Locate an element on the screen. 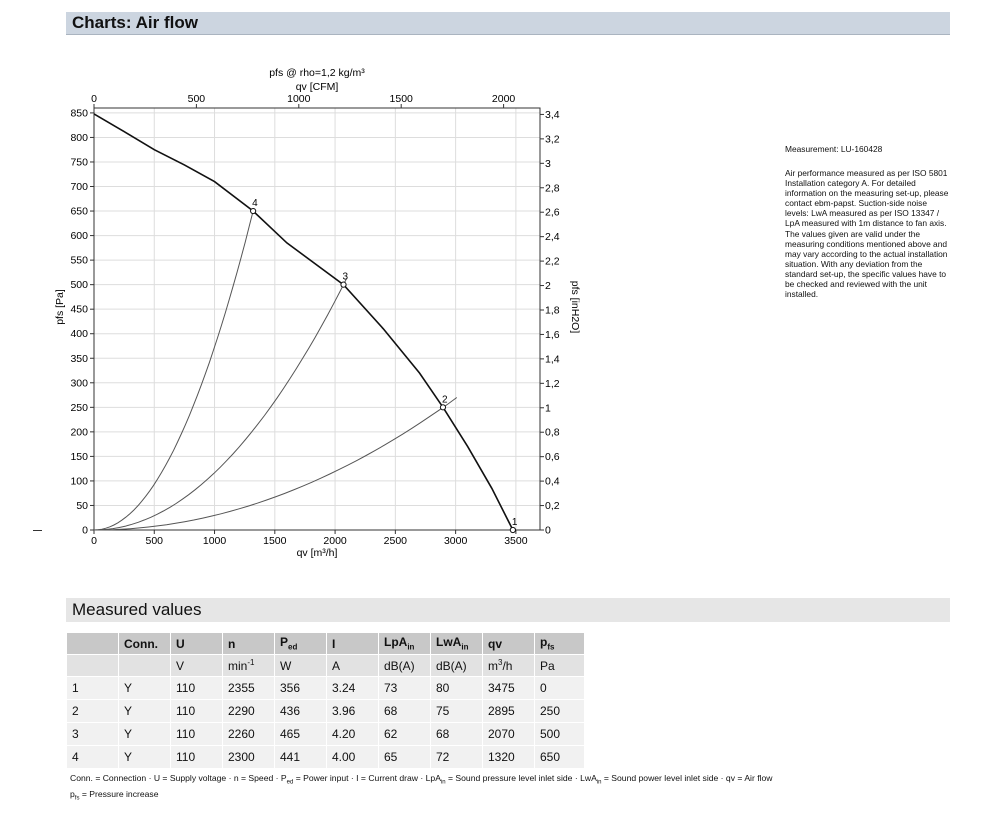 The width and height of the screenshot is (1000, 815). operating-point-label-1: 1 is located at coordinates (515, 522).